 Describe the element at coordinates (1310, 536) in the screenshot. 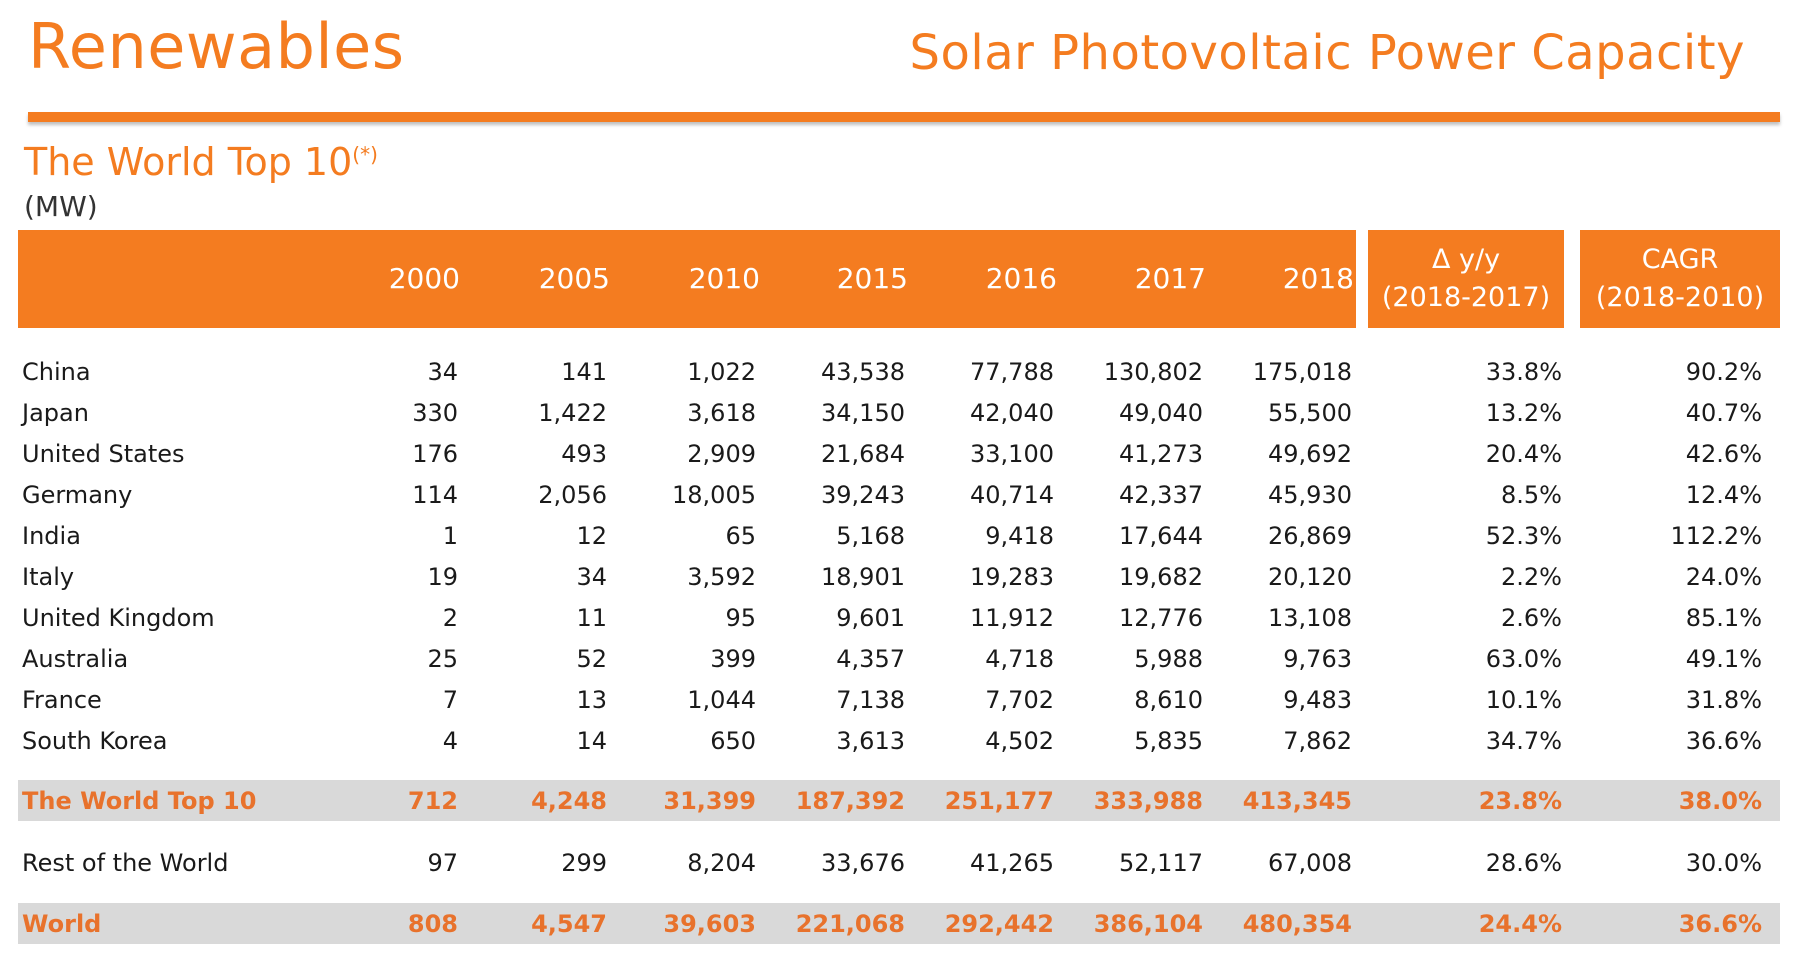

I see `value-cell: 26,869` at that location.